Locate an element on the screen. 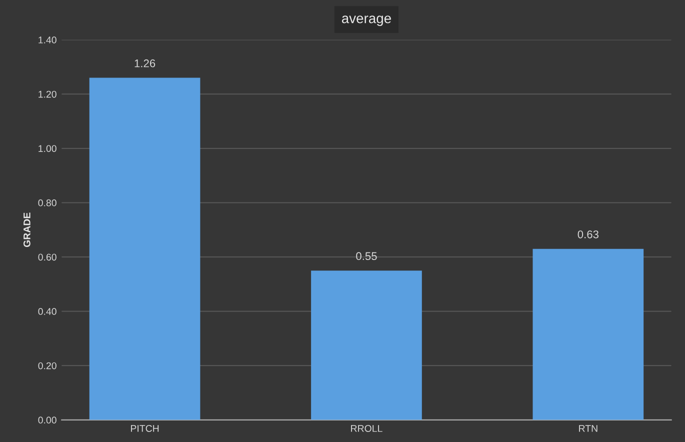  data-label: 0.63 is located at coordinates (588, 234).